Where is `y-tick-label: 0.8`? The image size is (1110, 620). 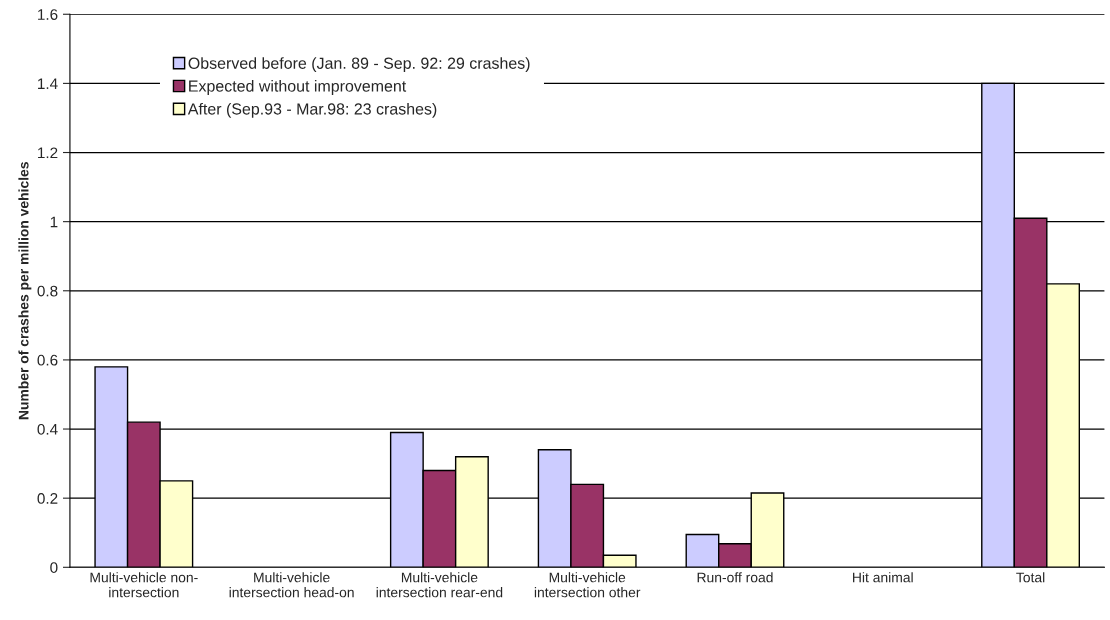 y-tick-label: 0.8 is located at coordinates (47, 291).